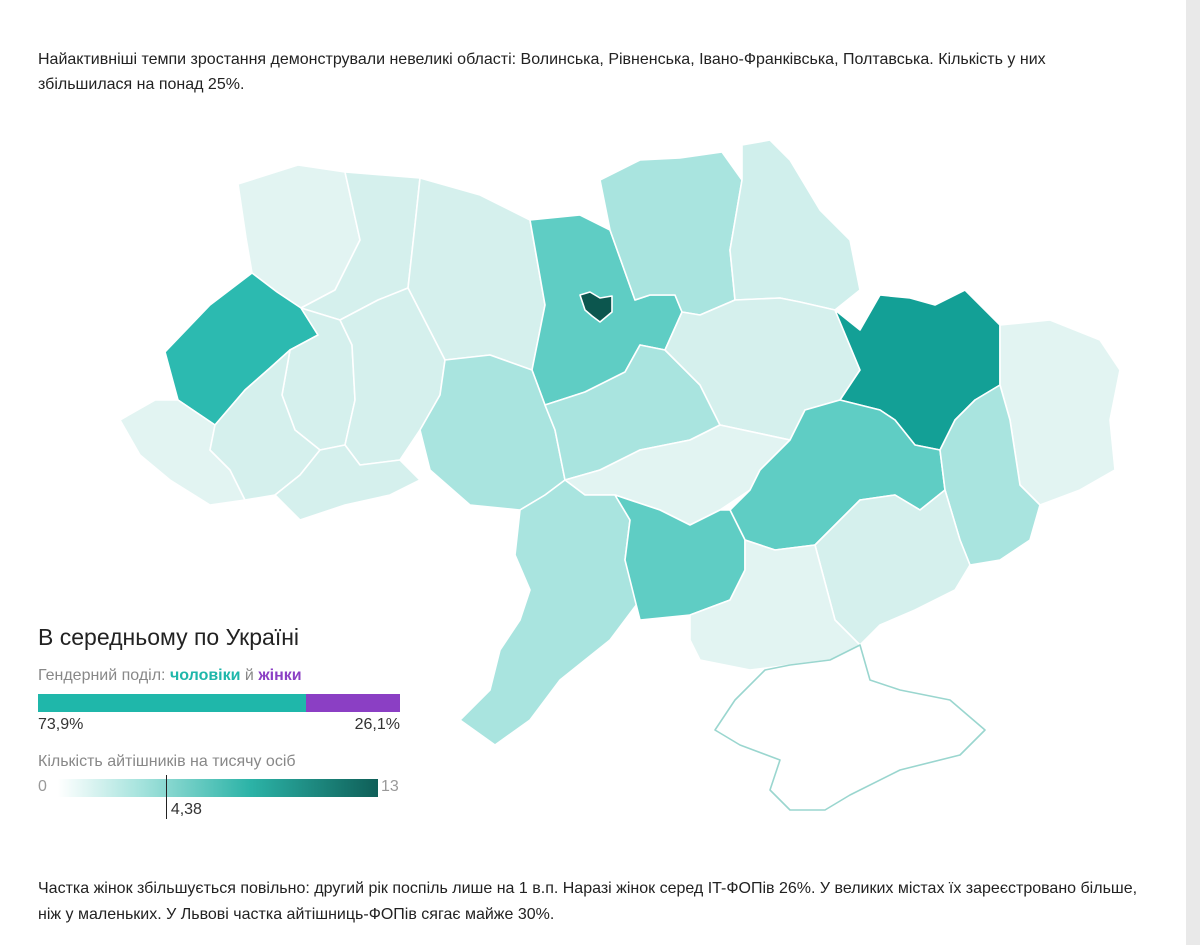 The image size is (1200, 945). I want to click on region-khmelnytskyi, so click(392, 376).